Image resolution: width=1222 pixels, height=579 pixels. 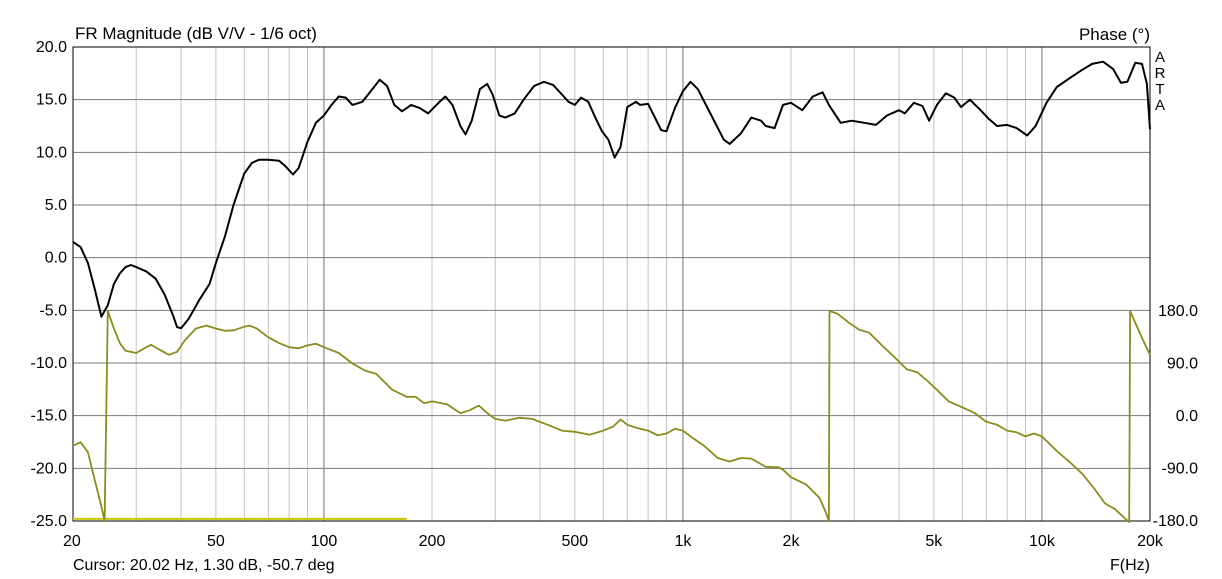 What do you see at coordinates (56, 258) in the screenshot?
I see `y-tick-label: 0.0` at bounding box center [56, 258].